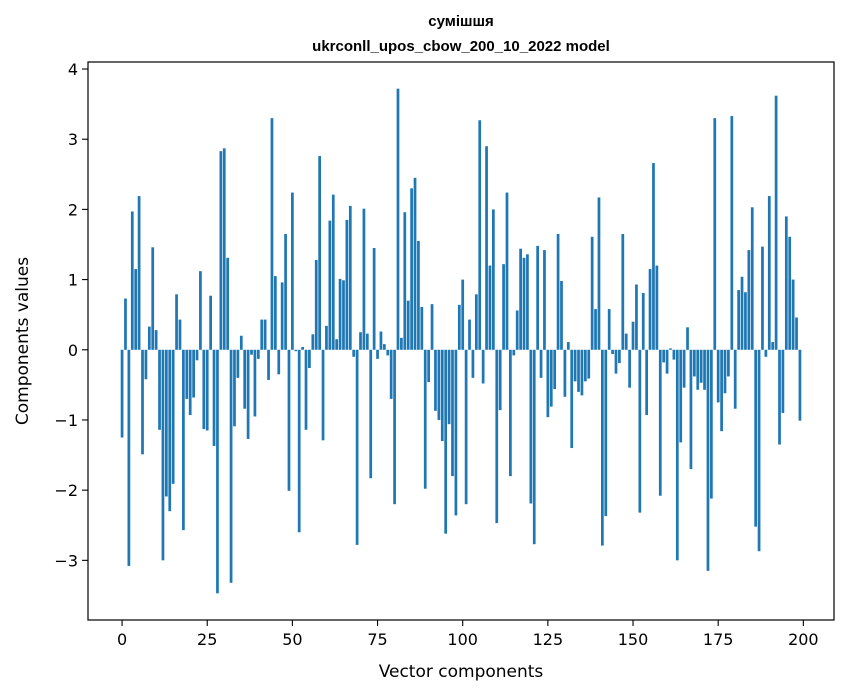 The height and width of the screenshot is (696, 847). I want to click on y-tick-label: −1, so click(66, 420).